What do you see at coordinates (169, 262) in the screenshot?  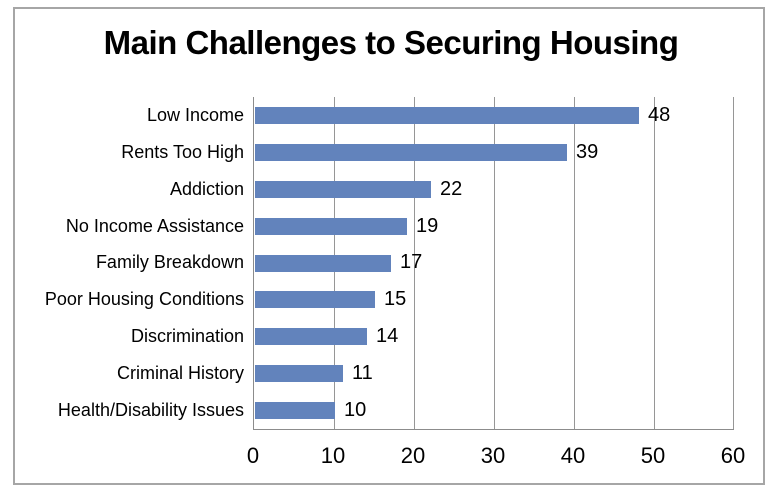 I see `category-label: Family Breakdown` at bounding box center [169, 262].